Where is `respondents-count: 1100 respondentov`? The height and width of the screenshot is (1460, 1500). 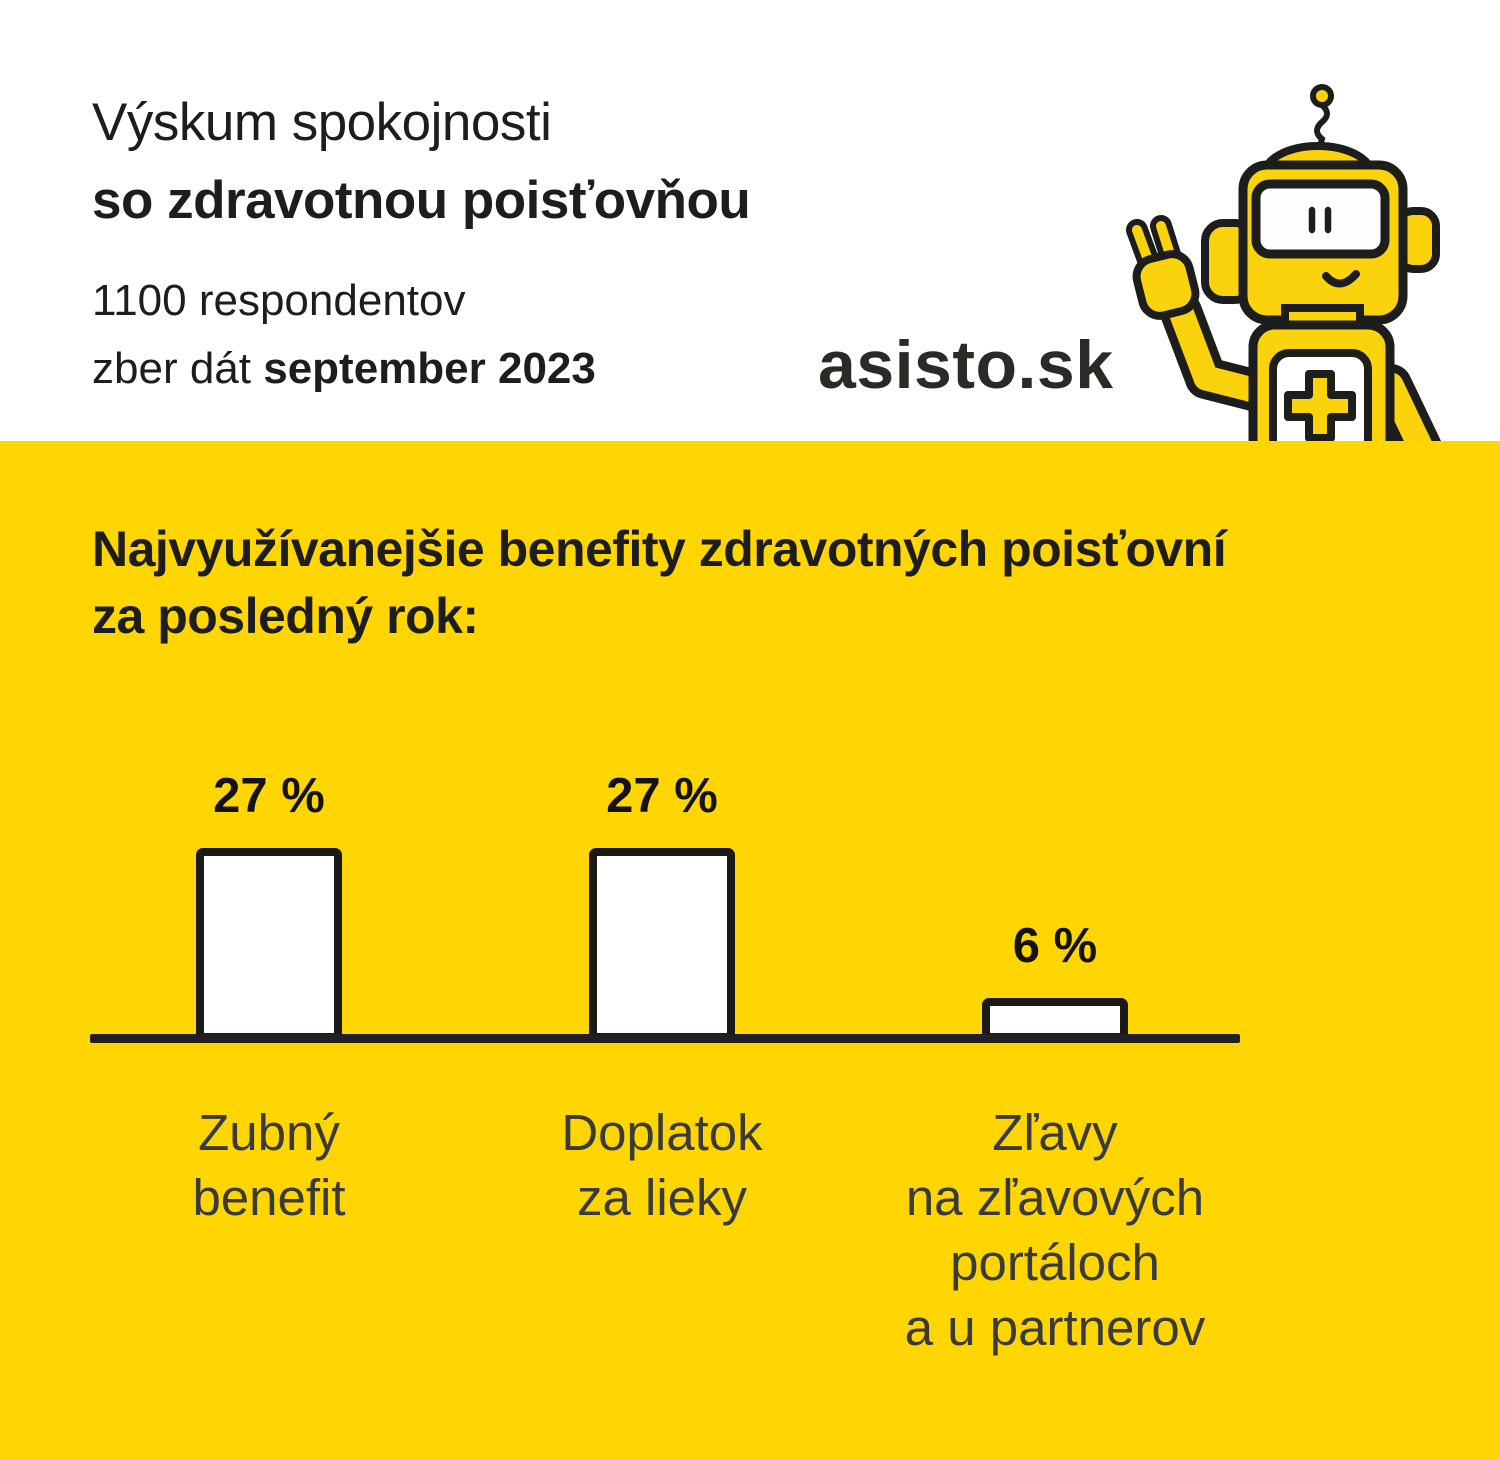
respondents-count: 1100 respondentov is located at coordinates (279, 300).